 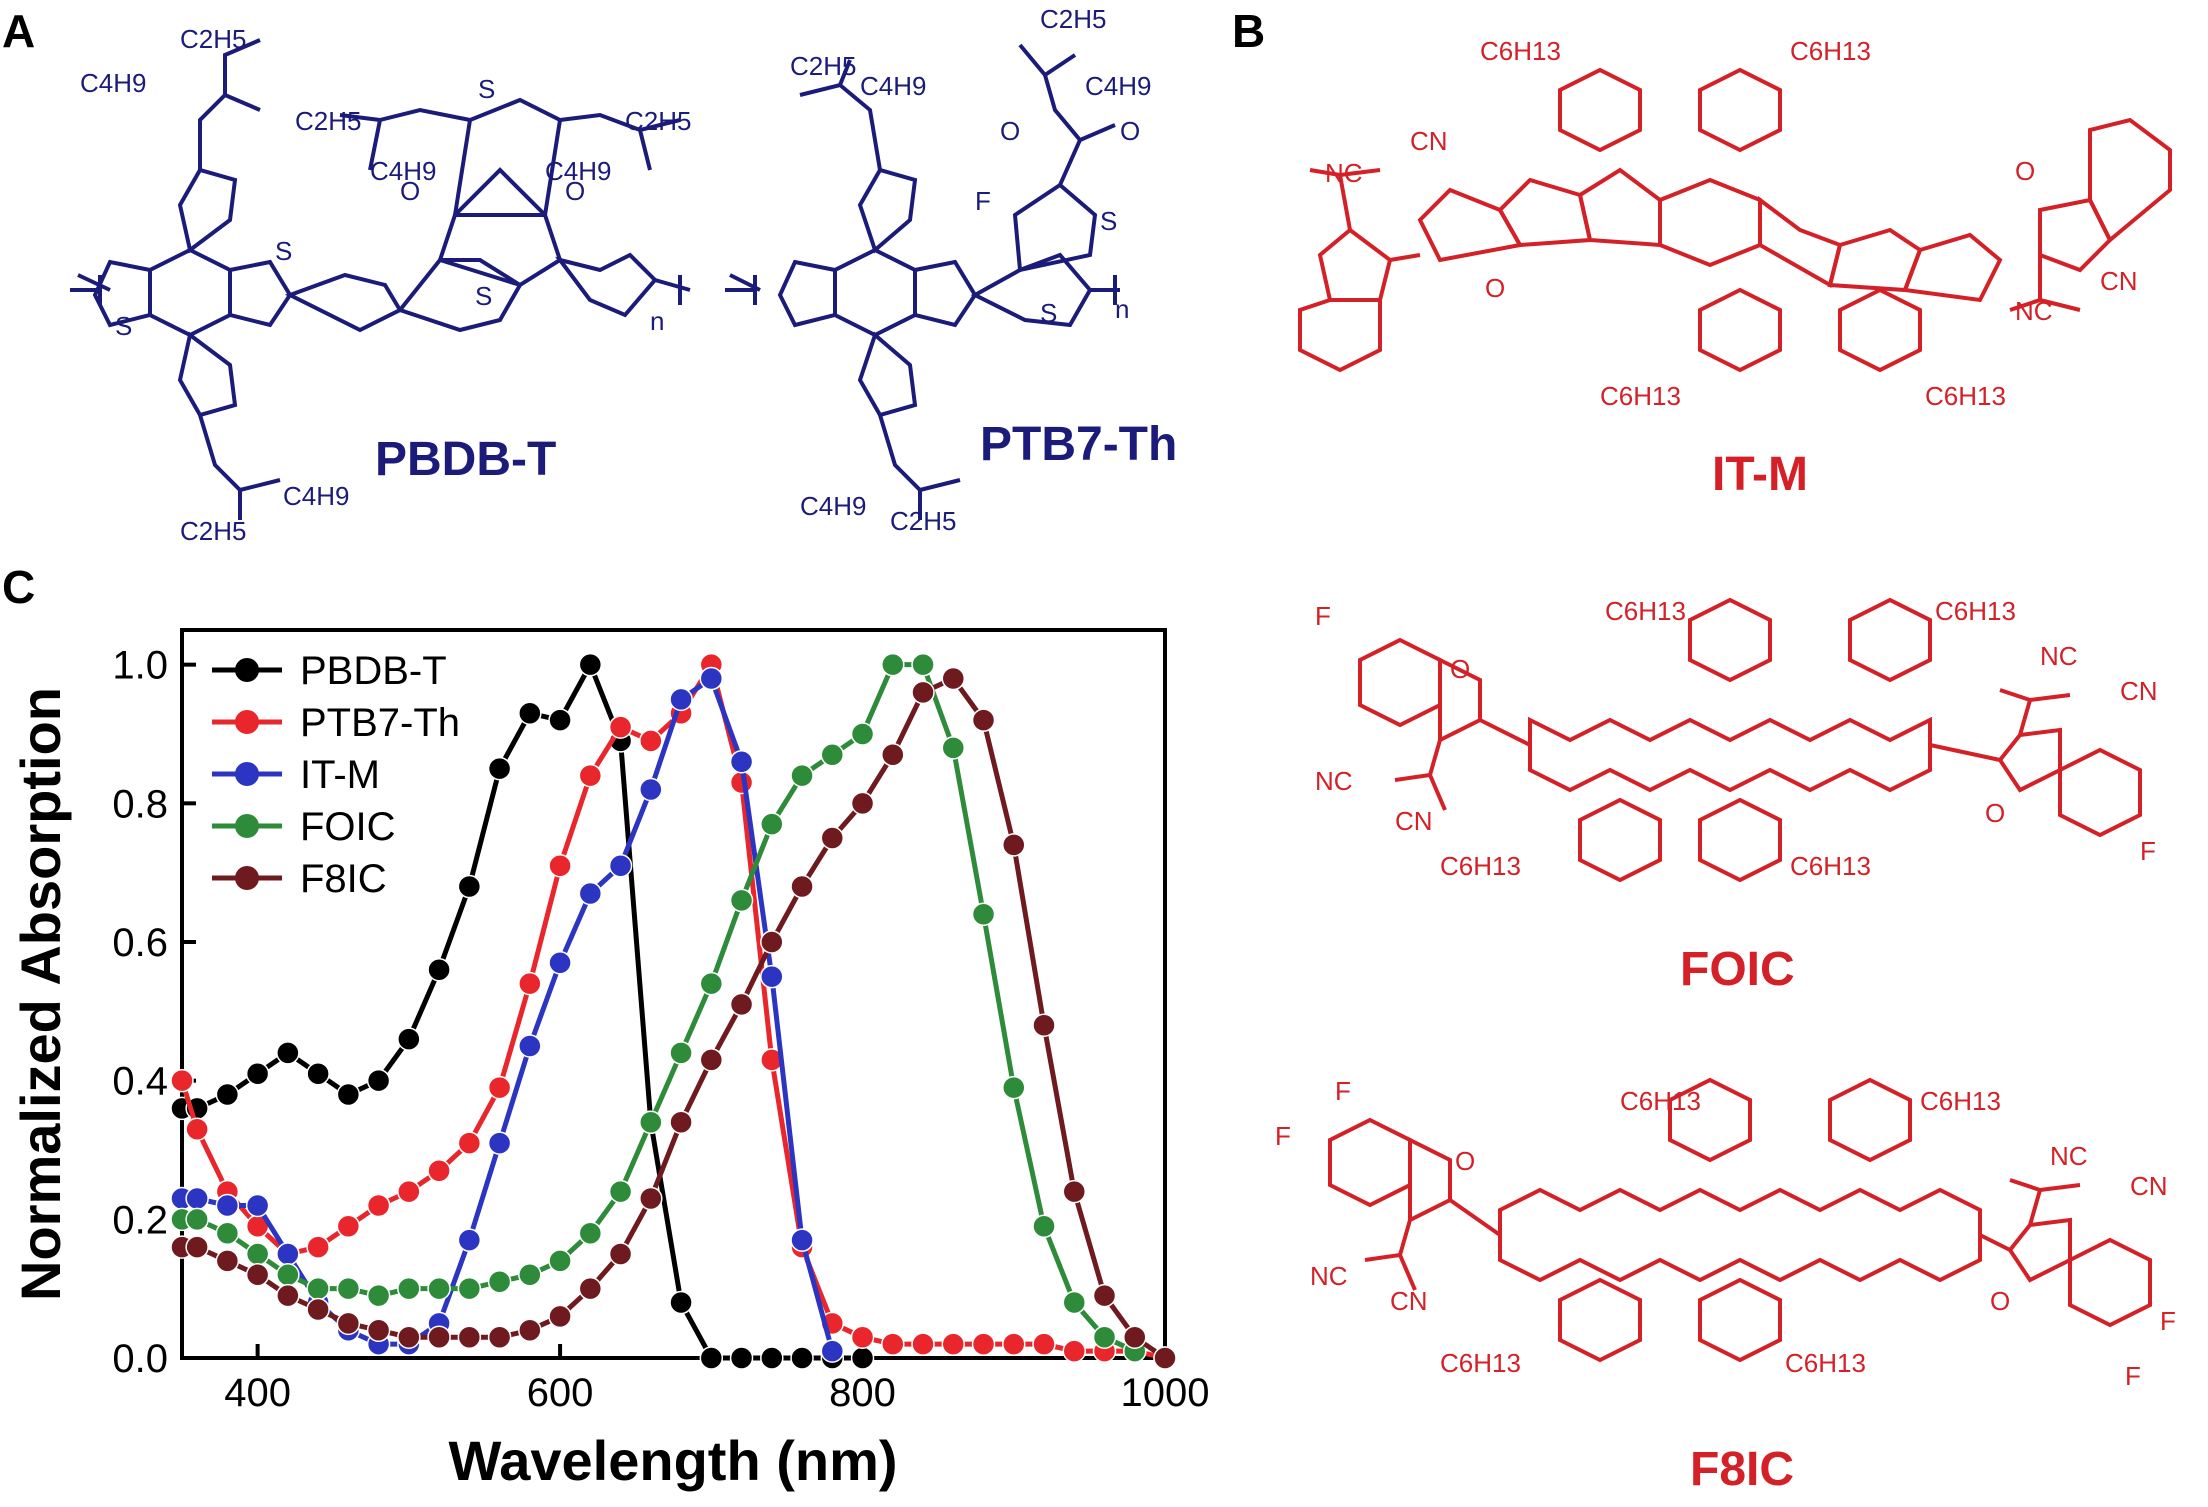 What do you see at coordinates (207, 374) in the screenshot?
I see `pbdbt-side-thiophene-bottom` at bounding box center [207, 374].